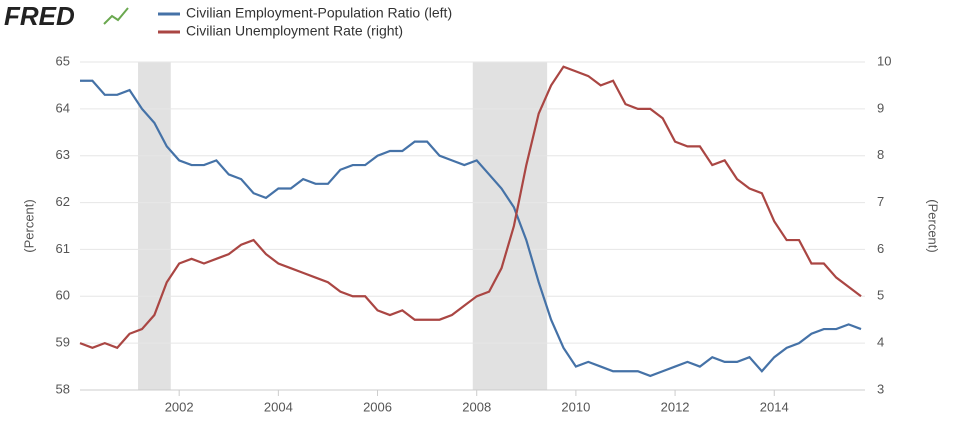  Describe the element at coordinates (575, 406) in the screenshot. I see `x-tick-label: 2010` at that location.